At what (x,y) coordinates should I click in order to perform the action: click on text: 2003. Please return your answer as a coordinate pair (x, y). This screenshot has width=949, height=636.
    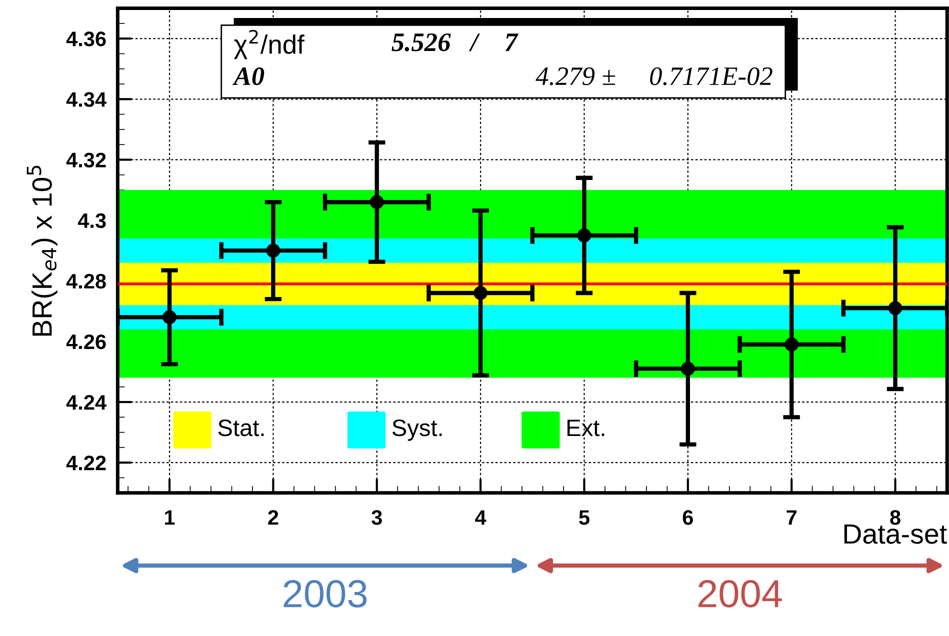
    Looking at the image, I should click on (325, 594).